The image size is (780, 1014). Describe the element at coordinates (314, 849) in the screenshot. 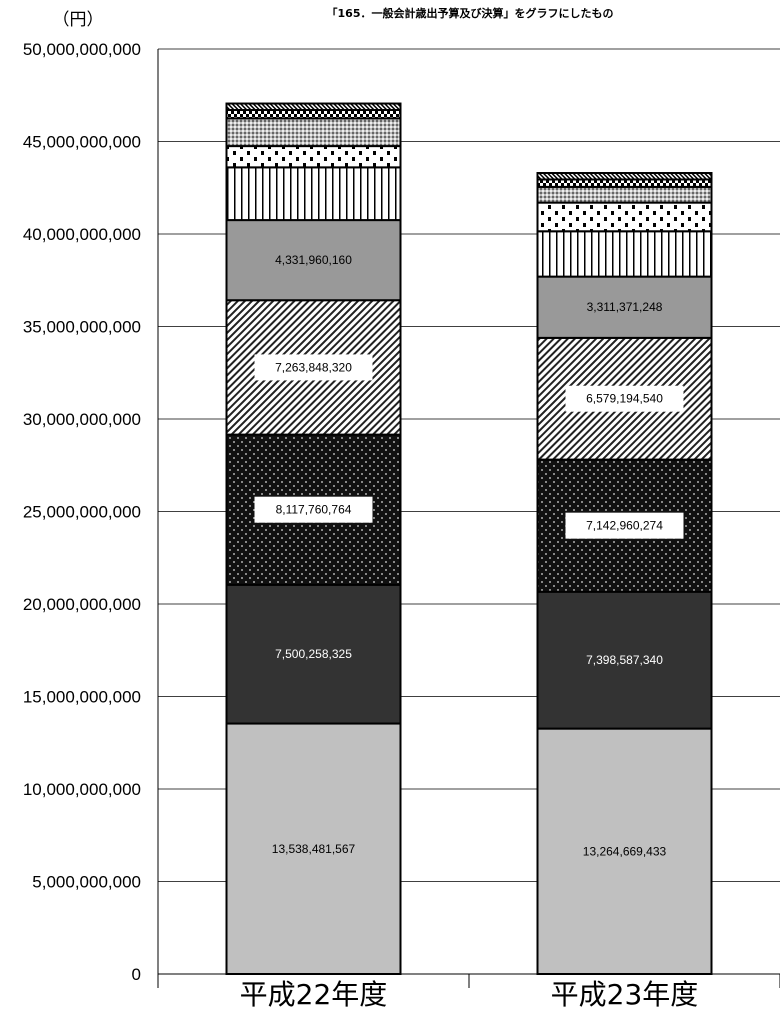

I see `data-label: 13,538,481,567` at that location.